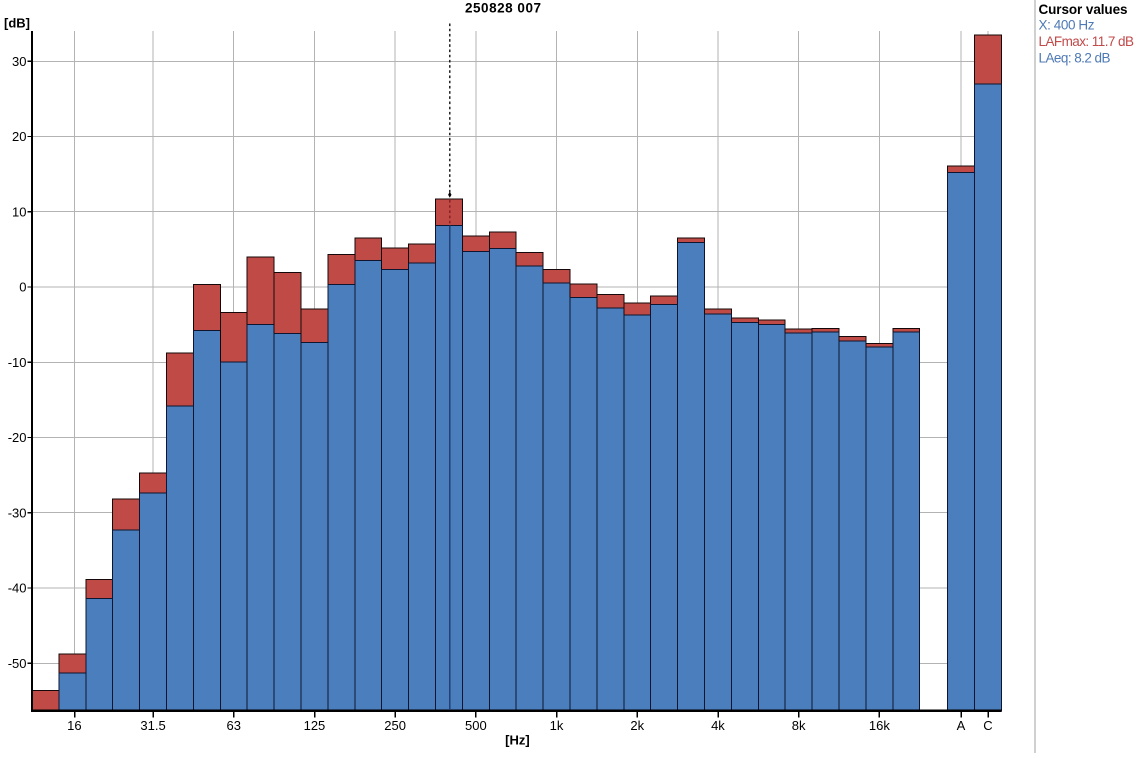  What do you see at coordinates (17, 512) in the screenshot?
I see `svg-text: -30` at bounding box center [17, 512].